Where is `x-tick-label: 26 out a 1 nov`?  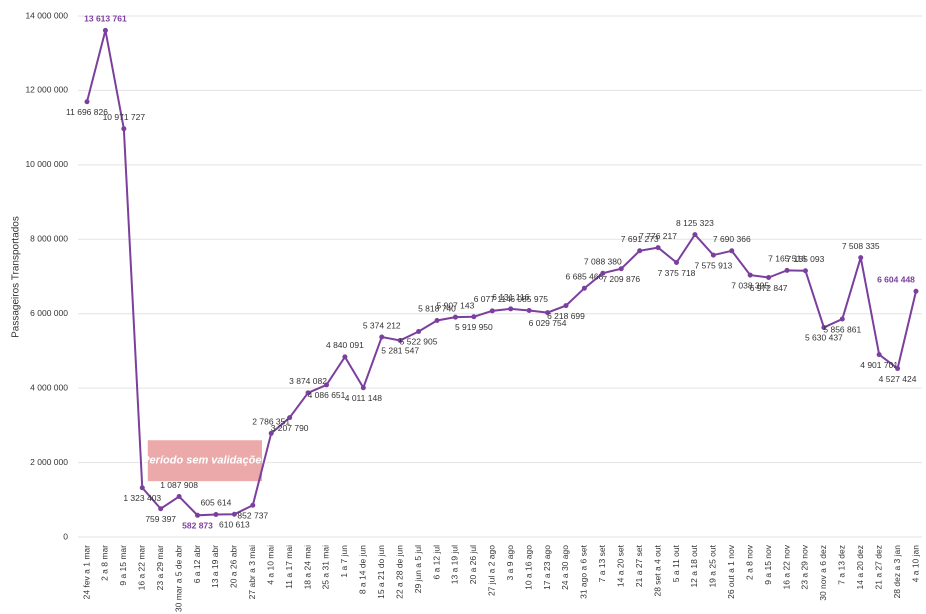
x-tick-label: 26 out a 1 nov is located at coordinates (731, 571).